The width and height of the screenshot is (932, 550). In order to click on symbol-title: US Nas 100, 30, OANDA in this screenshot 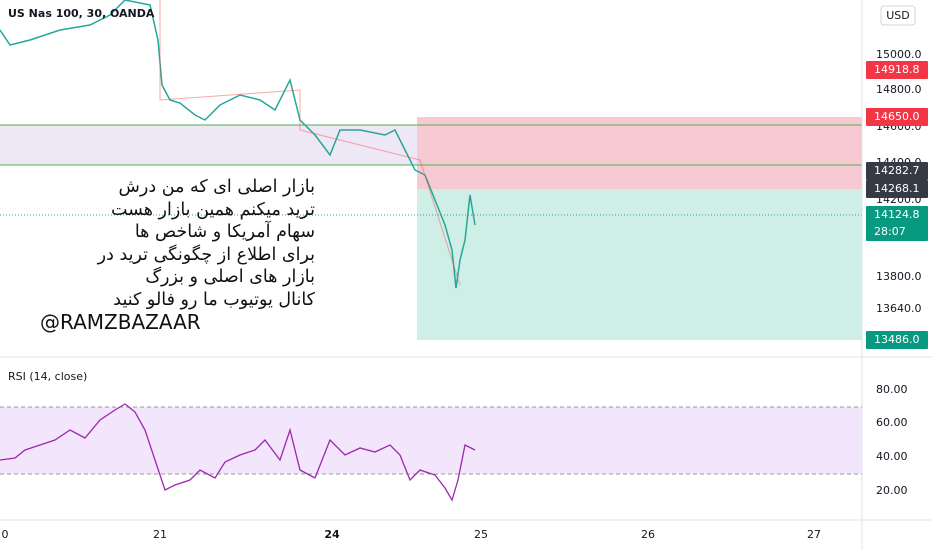, I will do `click(81, 13)`.